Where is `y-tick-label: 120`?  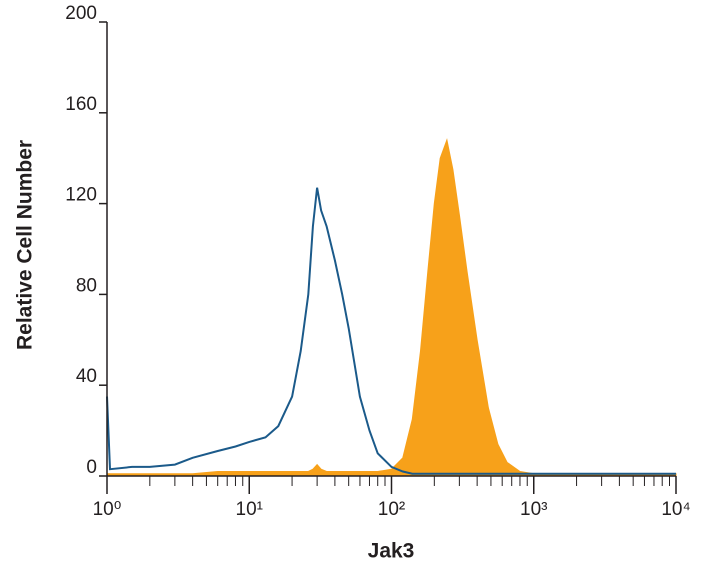
y-tick-label: 120 is located at coordinates (81, 195).